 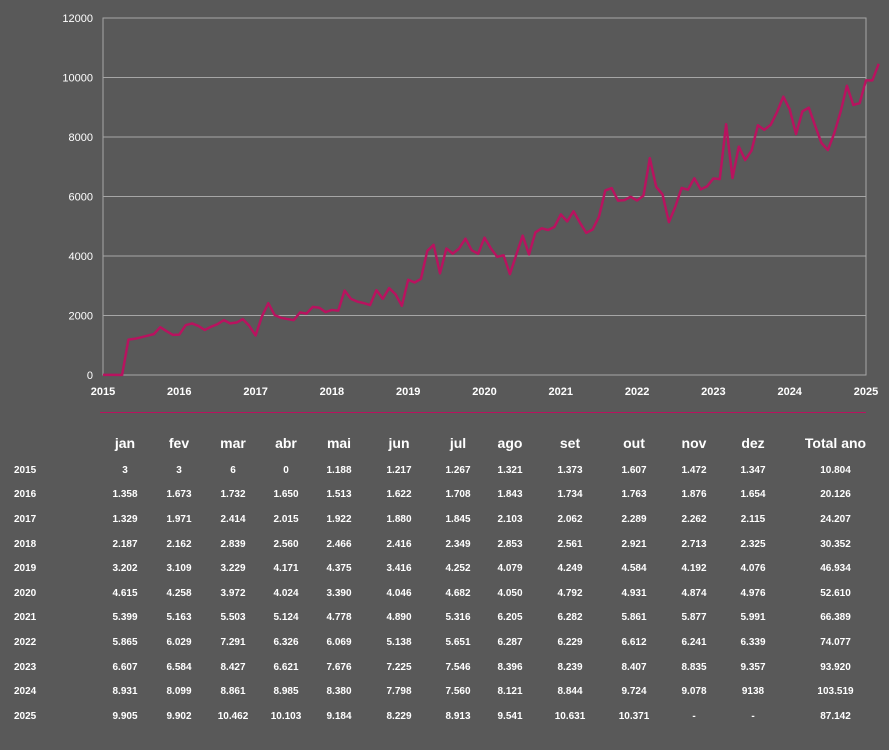 I want to click on month-value-cell: 1.654, so click(x=753, y=495).